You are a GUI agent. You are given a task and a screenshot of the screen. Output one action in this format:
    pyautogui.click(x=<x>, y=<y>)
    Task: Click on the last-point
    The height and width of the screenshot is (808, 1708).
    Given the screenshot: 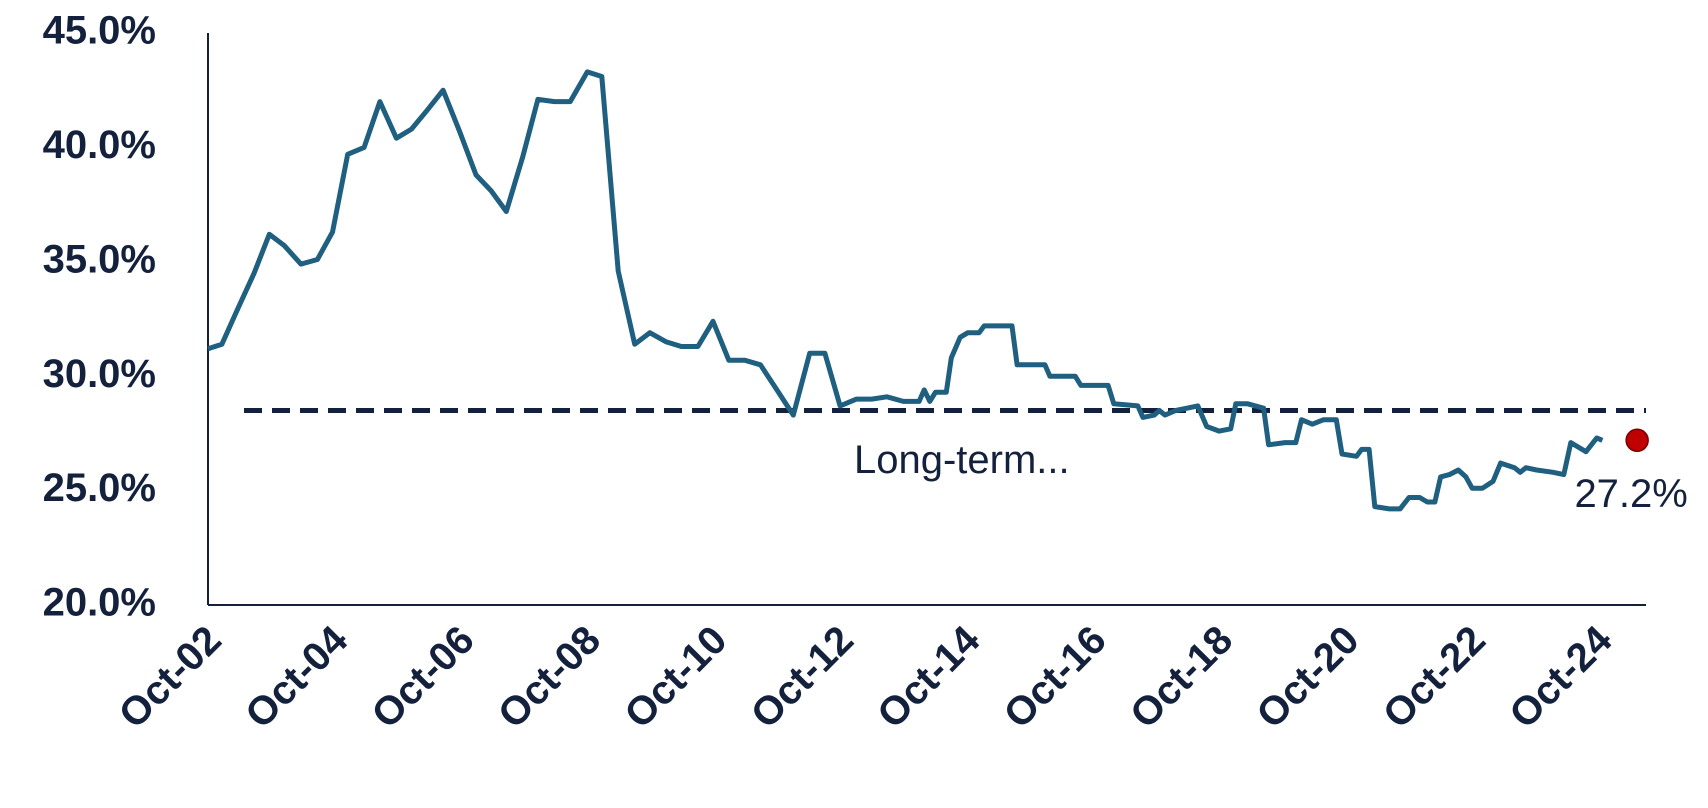 What is the action you would take?
    pyautogui.click(x=1637, y=440)
    